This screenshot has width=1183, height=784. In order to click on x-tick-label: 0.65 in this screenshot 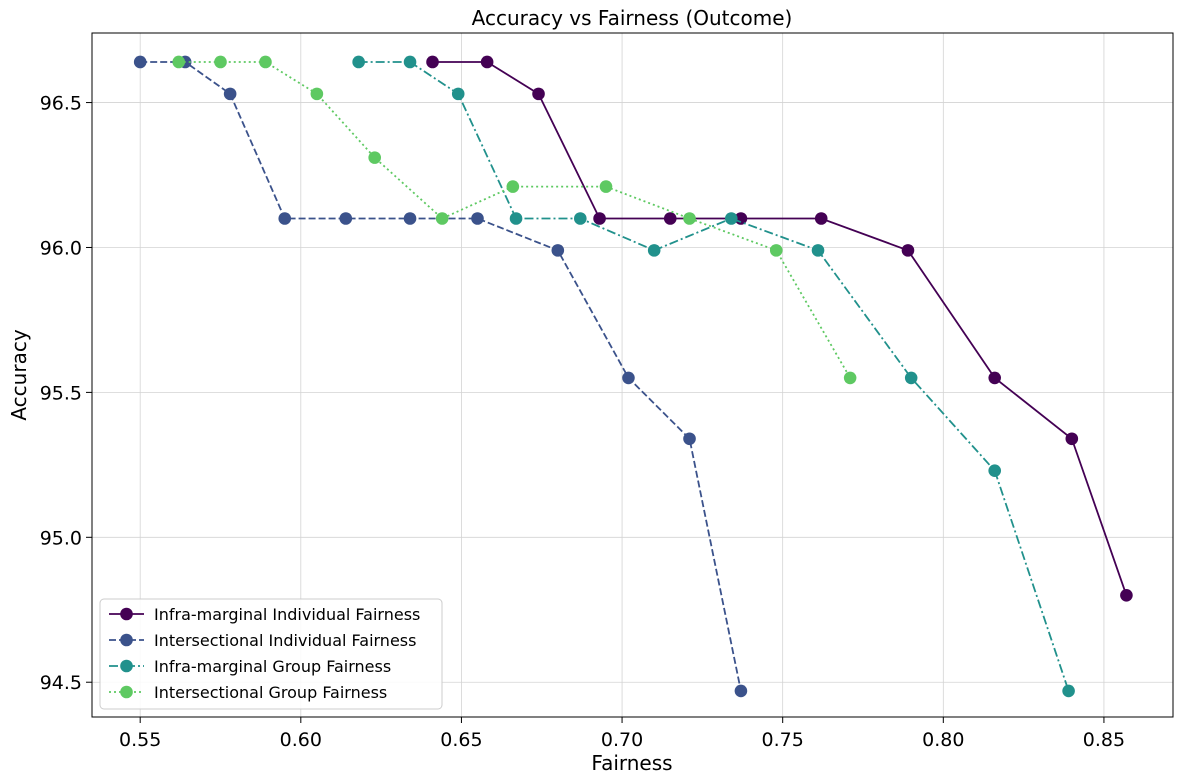, I will do `click(461, 740)`.